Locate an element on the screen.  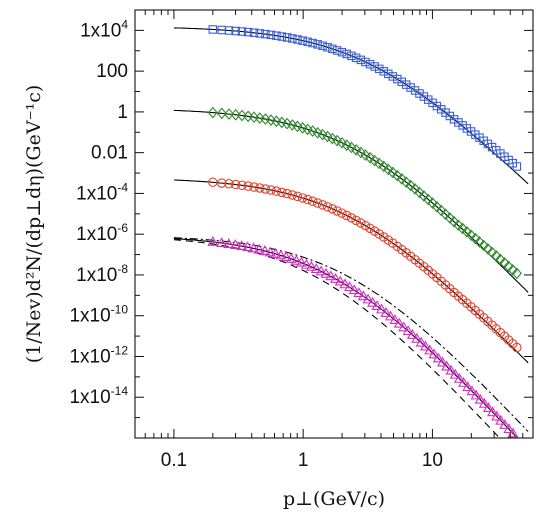
x-tick-label: 0.1 is located at coordinates (174, 460).